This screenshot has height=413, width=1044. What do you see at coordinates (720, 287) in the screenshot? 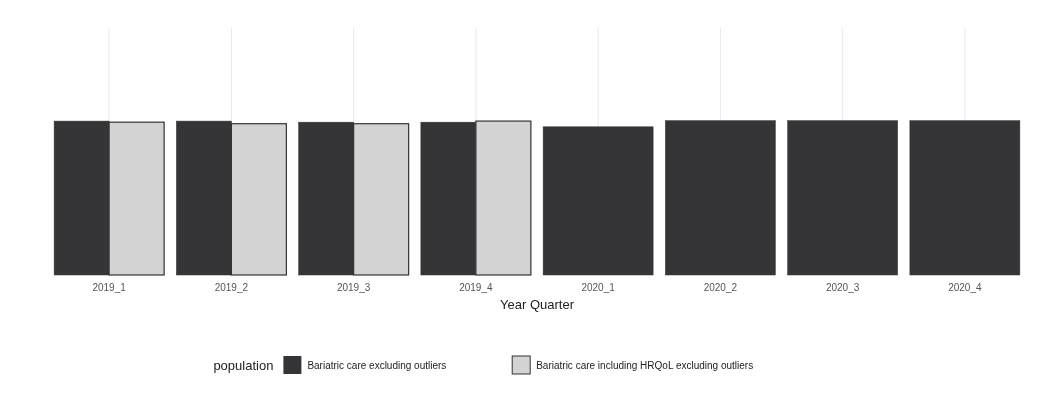
I see `x-tick-label: 2020_2` at bounding box center [720, 287].